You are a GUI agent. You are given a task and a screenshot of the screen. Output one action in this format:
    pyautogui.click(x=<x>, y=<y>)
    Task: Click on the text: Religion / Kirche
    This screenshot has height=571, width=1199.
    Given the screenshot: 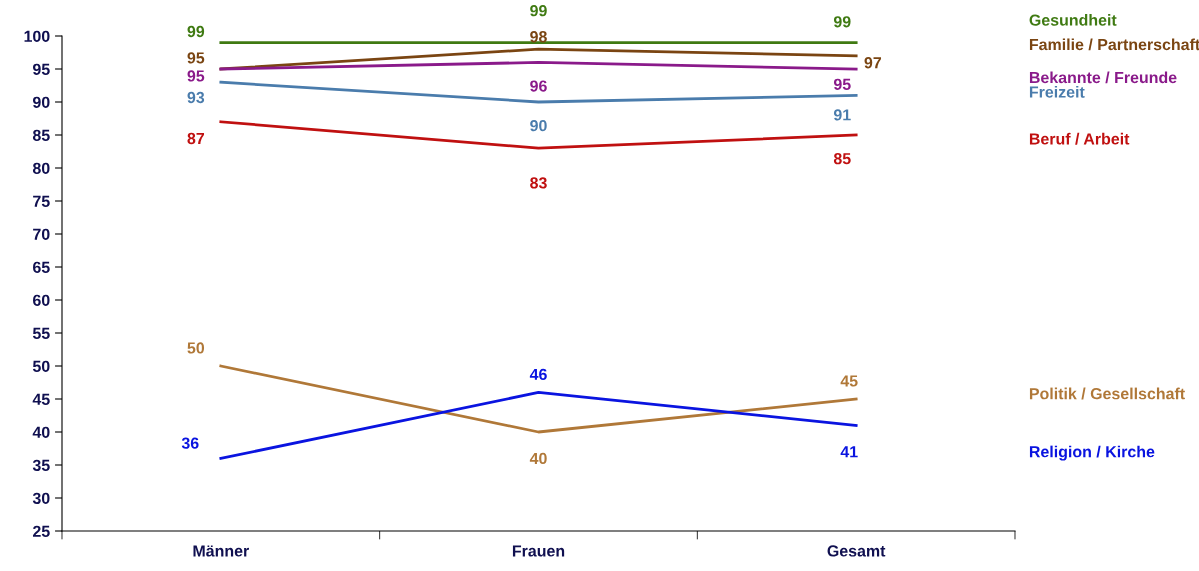 What is the action you would take?
    pyautogui.click(x=1092, y=453)
    